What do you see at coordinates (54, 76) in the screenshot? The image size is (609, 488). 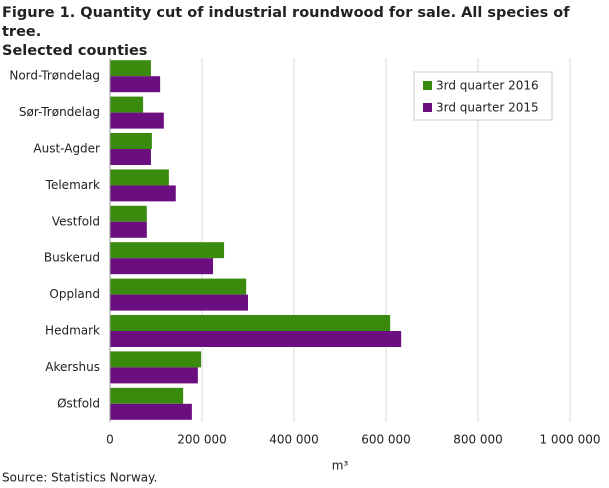 I see `y-tick-label: Nord-Trøndelag` at bounding box center [54, 76].